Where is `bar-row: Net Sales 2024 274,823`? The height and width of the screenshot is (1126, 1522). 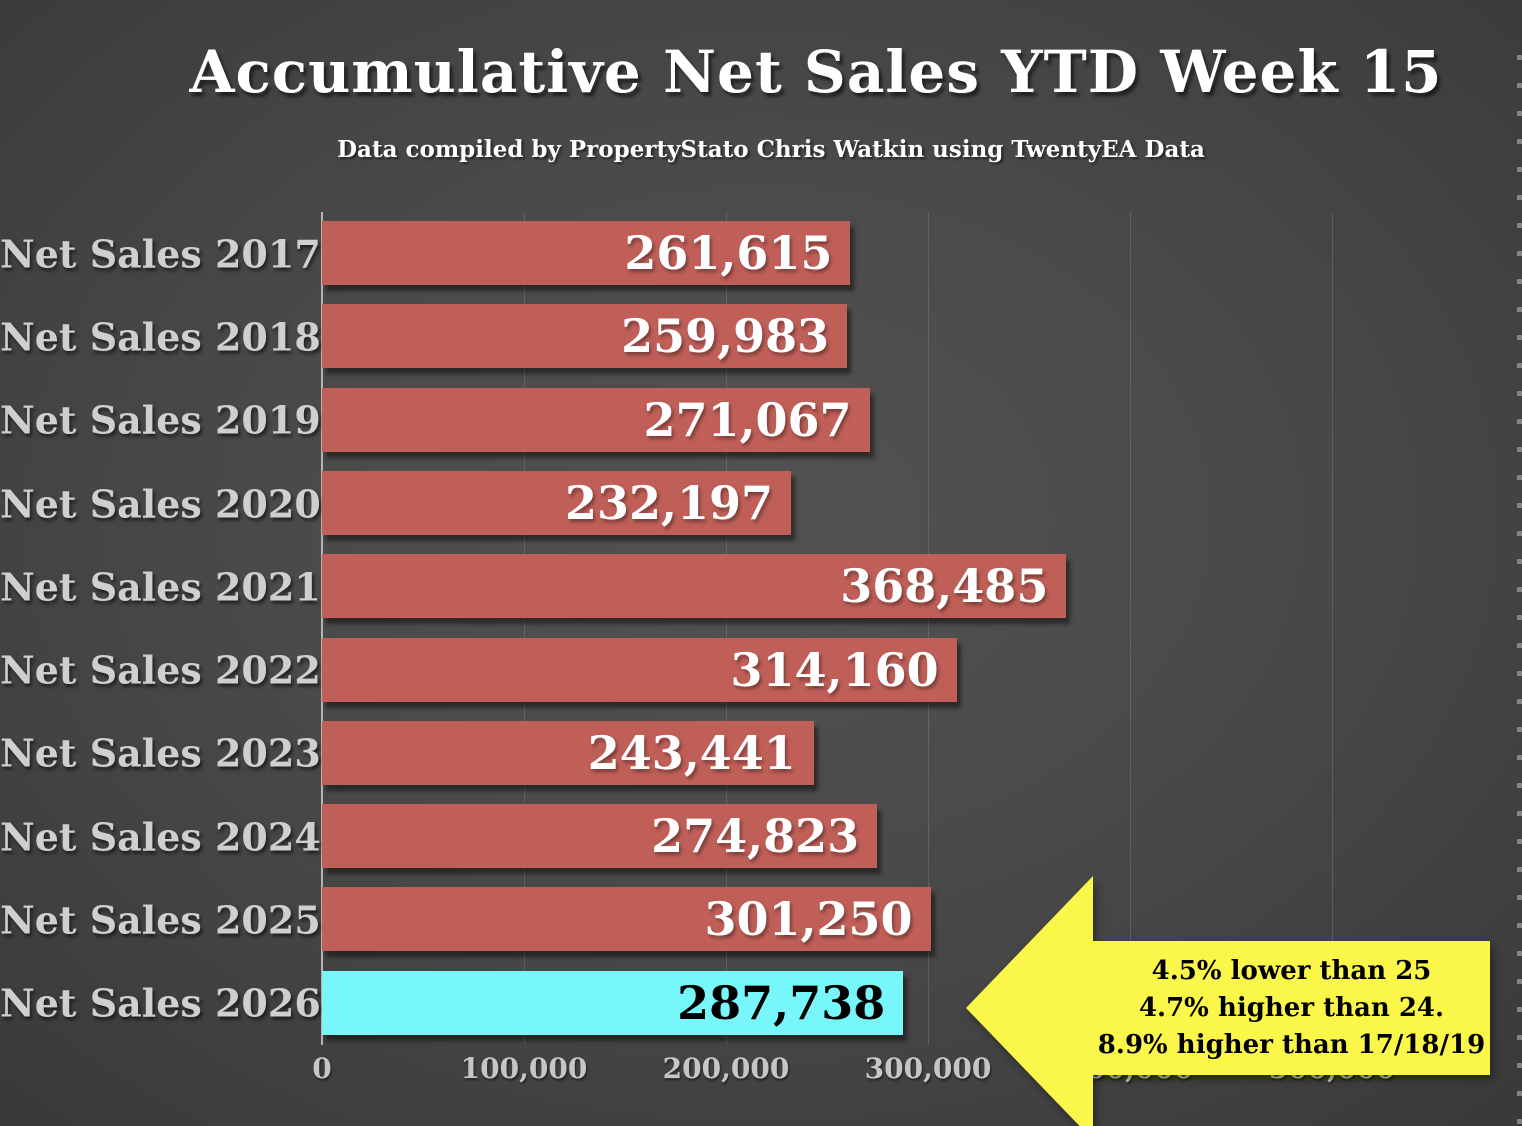 bar-row: Net Sales 2024 274,823 is located at coordinates (761, 836).